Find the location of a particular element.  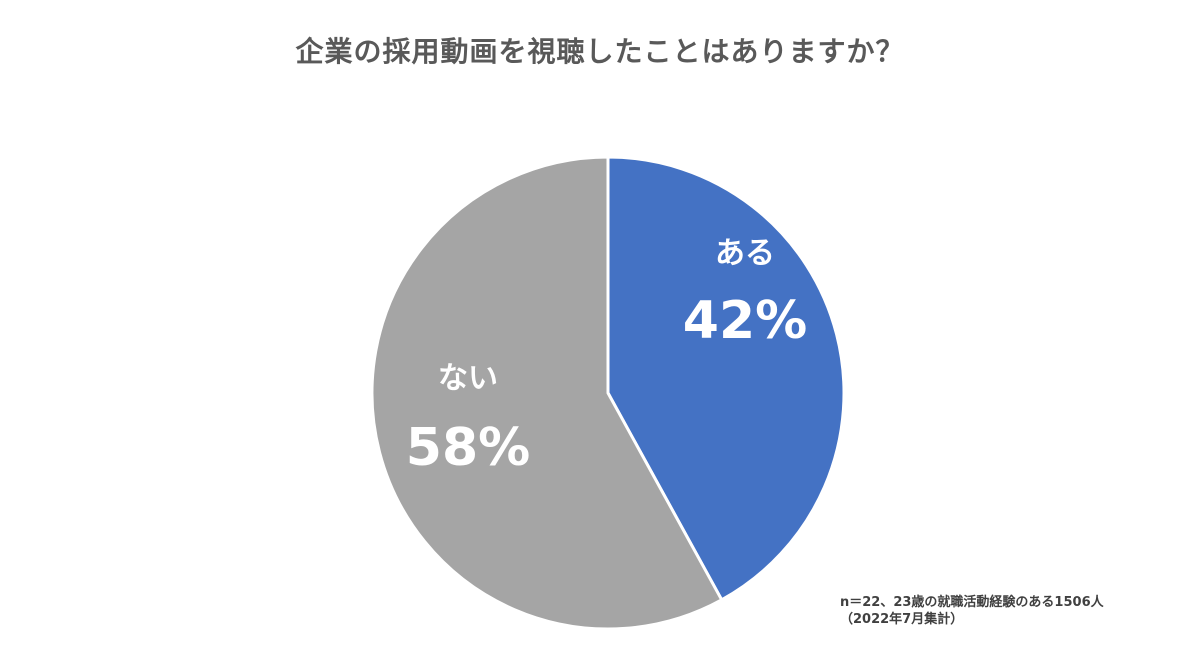

pie-slice-yes is located at coordinates (726, 378).